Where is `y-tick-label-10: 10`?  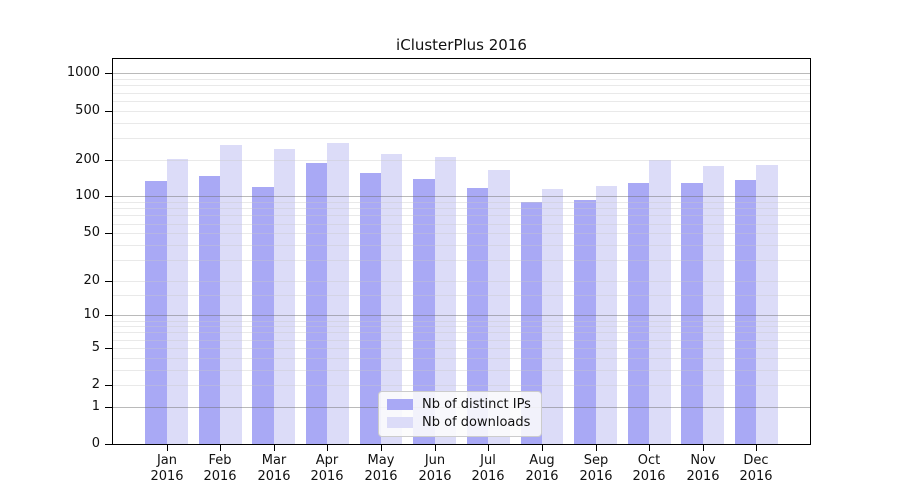
y-tick-label-10: 10 is located at coordinates (91, 314).